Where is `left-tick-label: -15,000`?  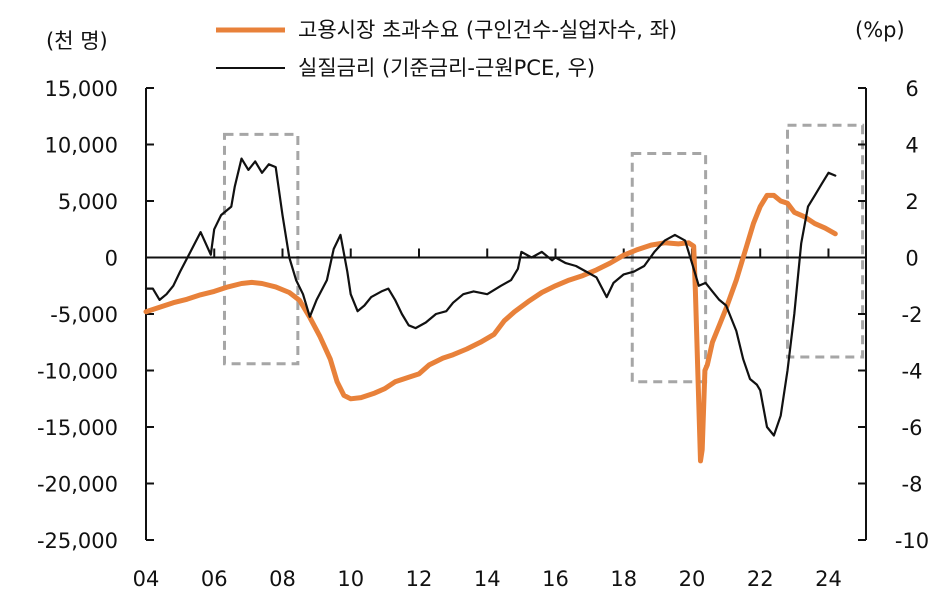
left-tick-label: -15,000 is located at coordinates (77, 428).